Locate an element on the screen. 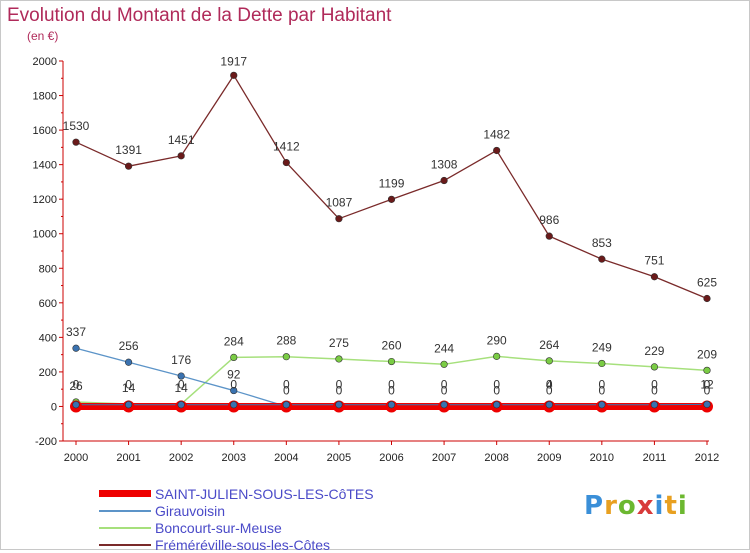 This screenshot has width=750, height=553. data-label: 1308 is located at coordinates (444, 165).